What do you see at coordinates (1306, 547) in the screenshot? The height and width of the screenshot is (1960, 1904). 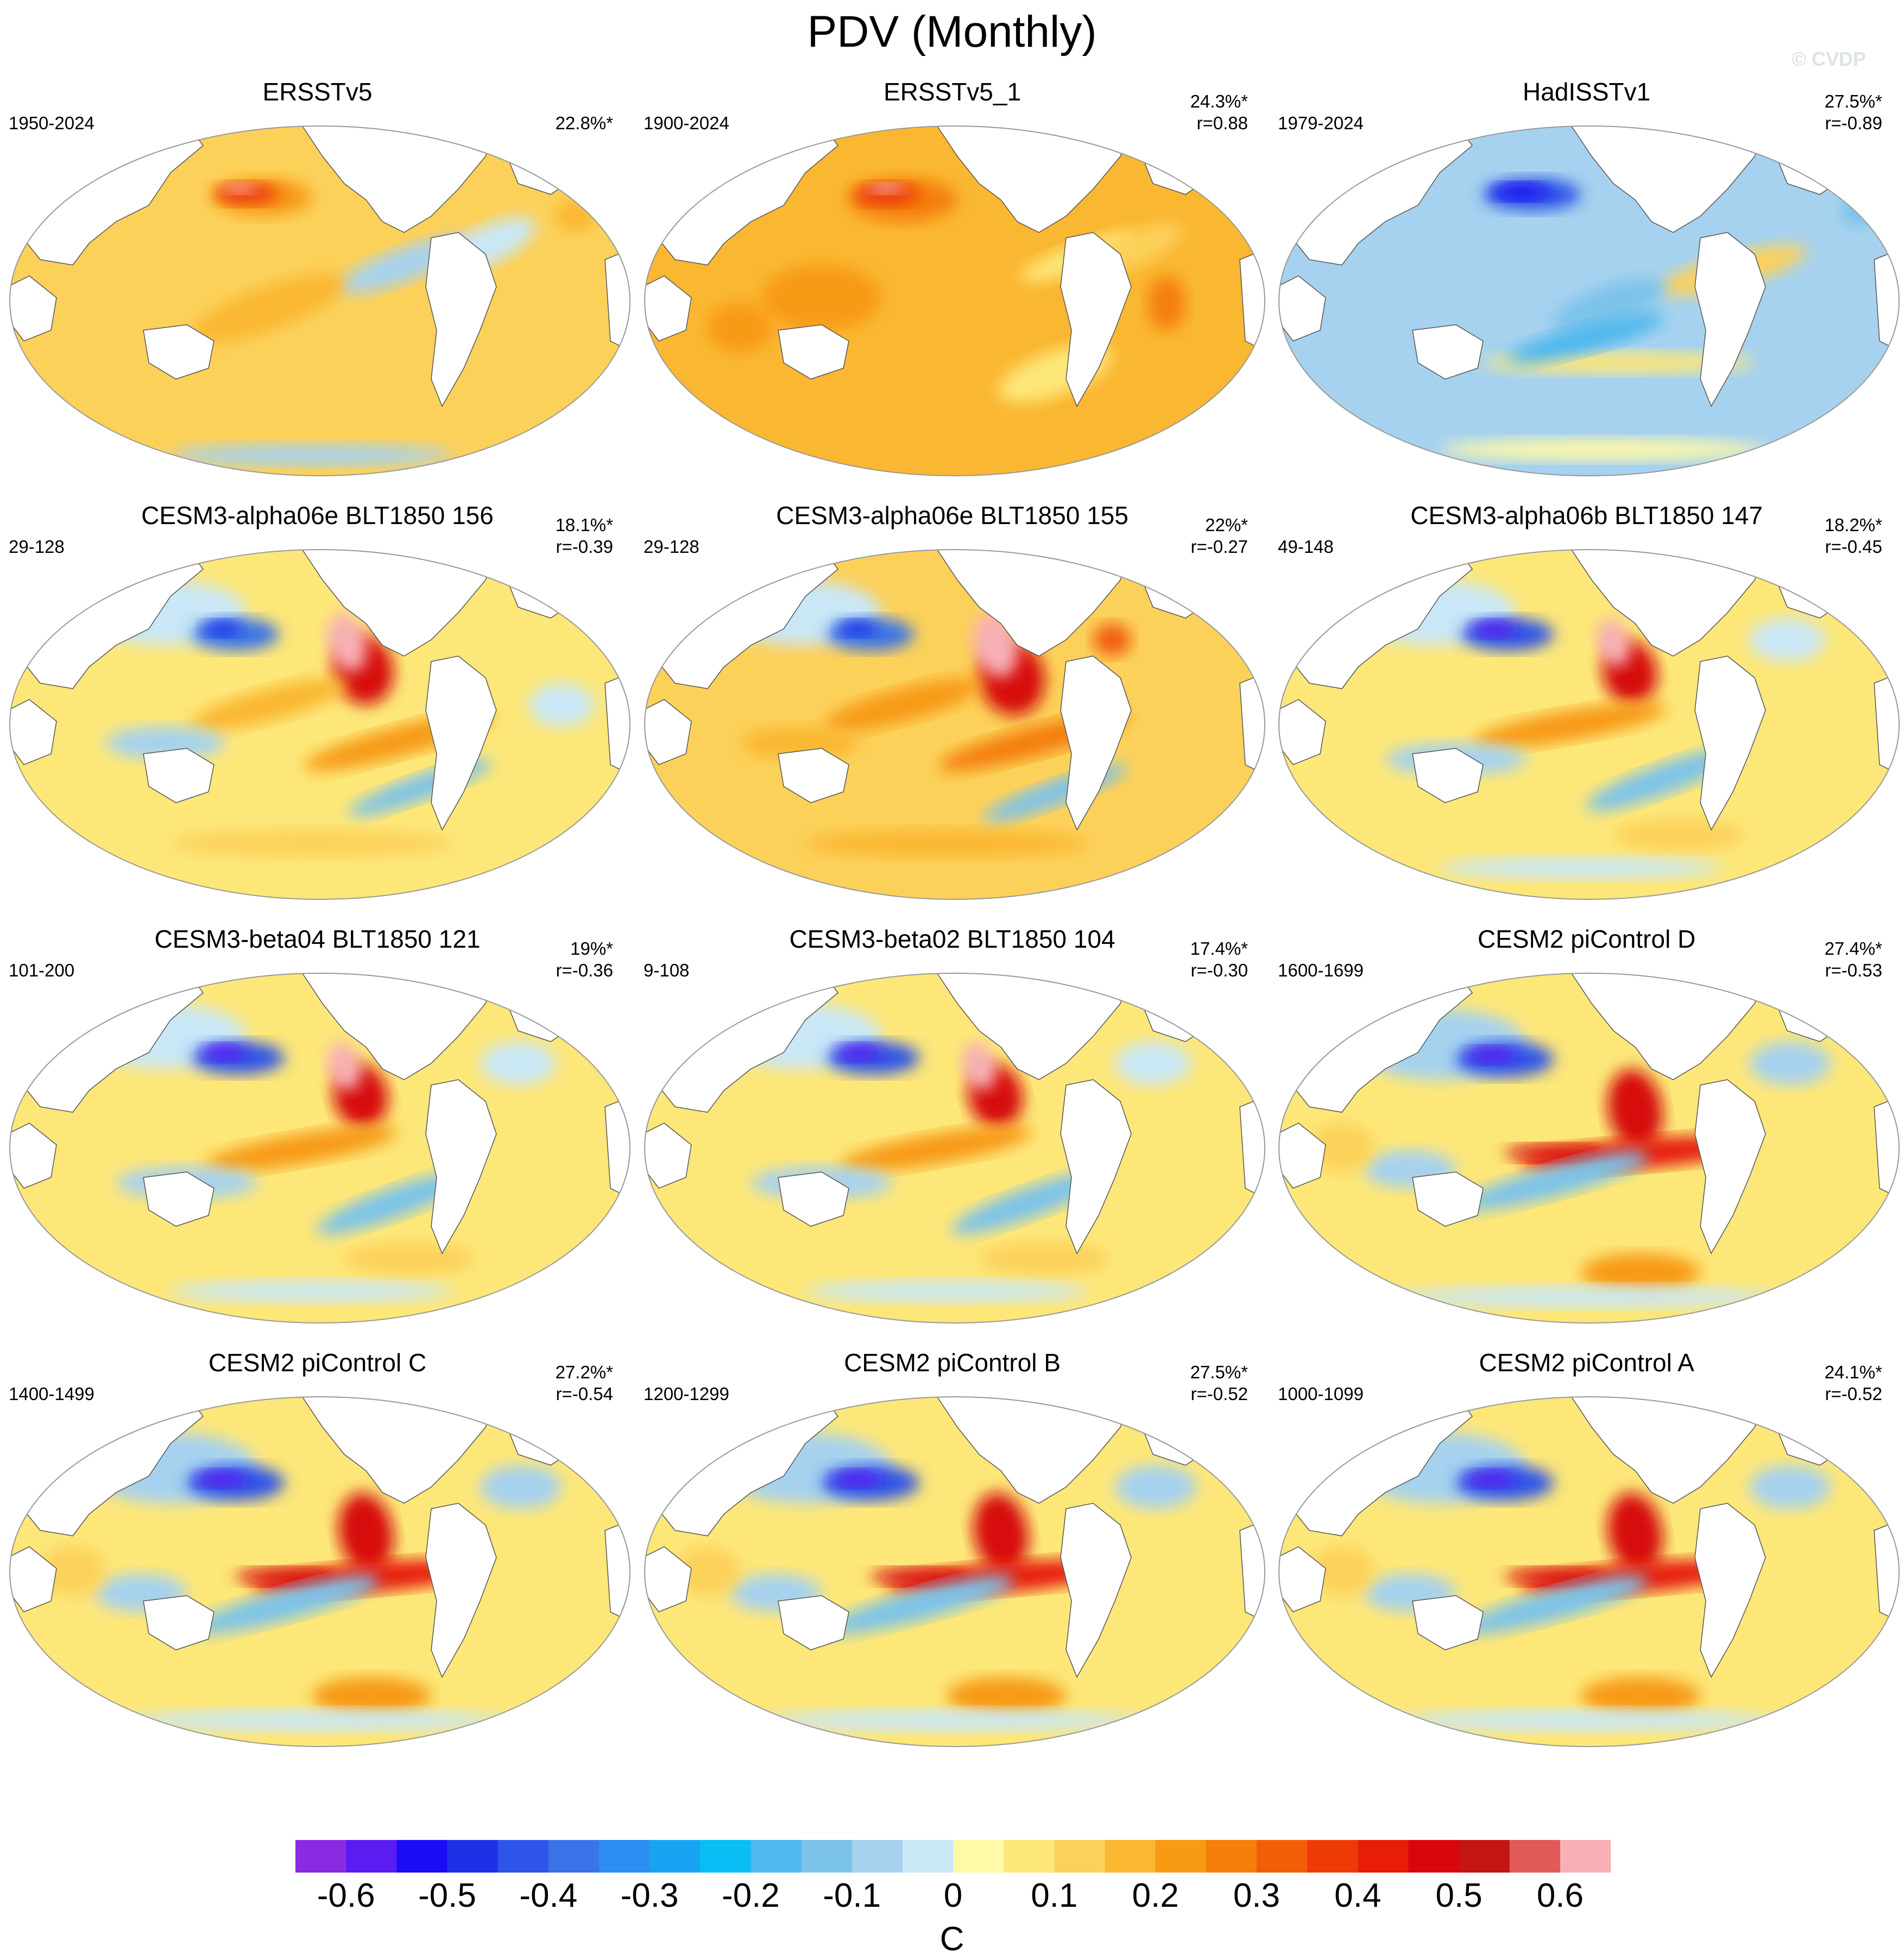 I see `panel-period: 49-148` at bounding box center [1306, 547].